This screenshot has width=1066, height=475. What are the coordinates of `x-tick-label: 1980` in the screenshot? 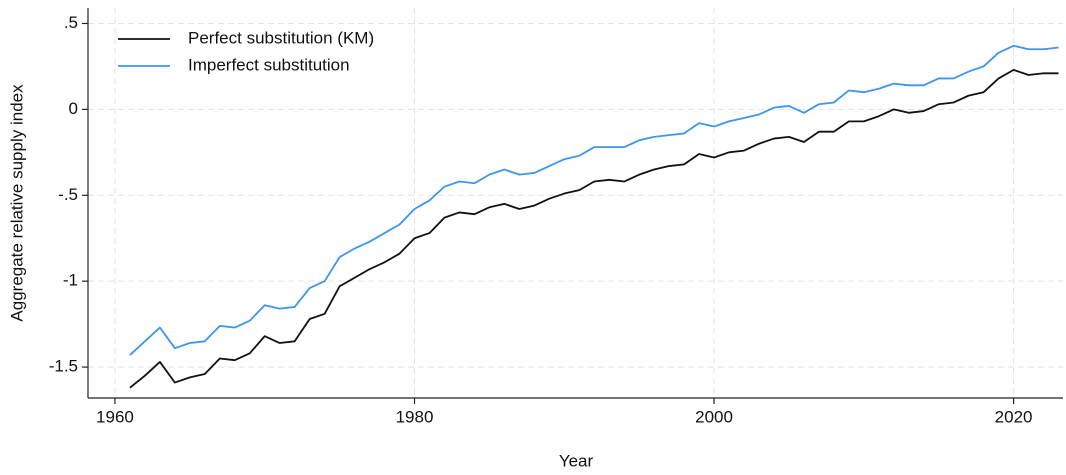 It's located at (415, 416).